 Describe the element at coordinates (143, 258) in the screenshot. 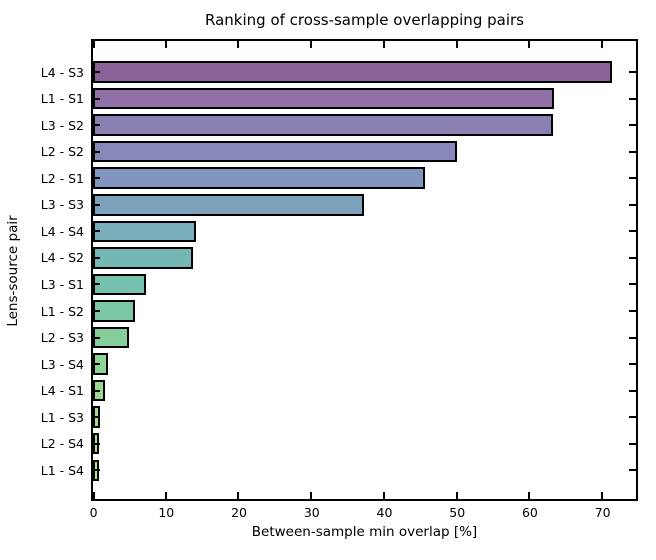

I see `bar-L4-S2` at that location.